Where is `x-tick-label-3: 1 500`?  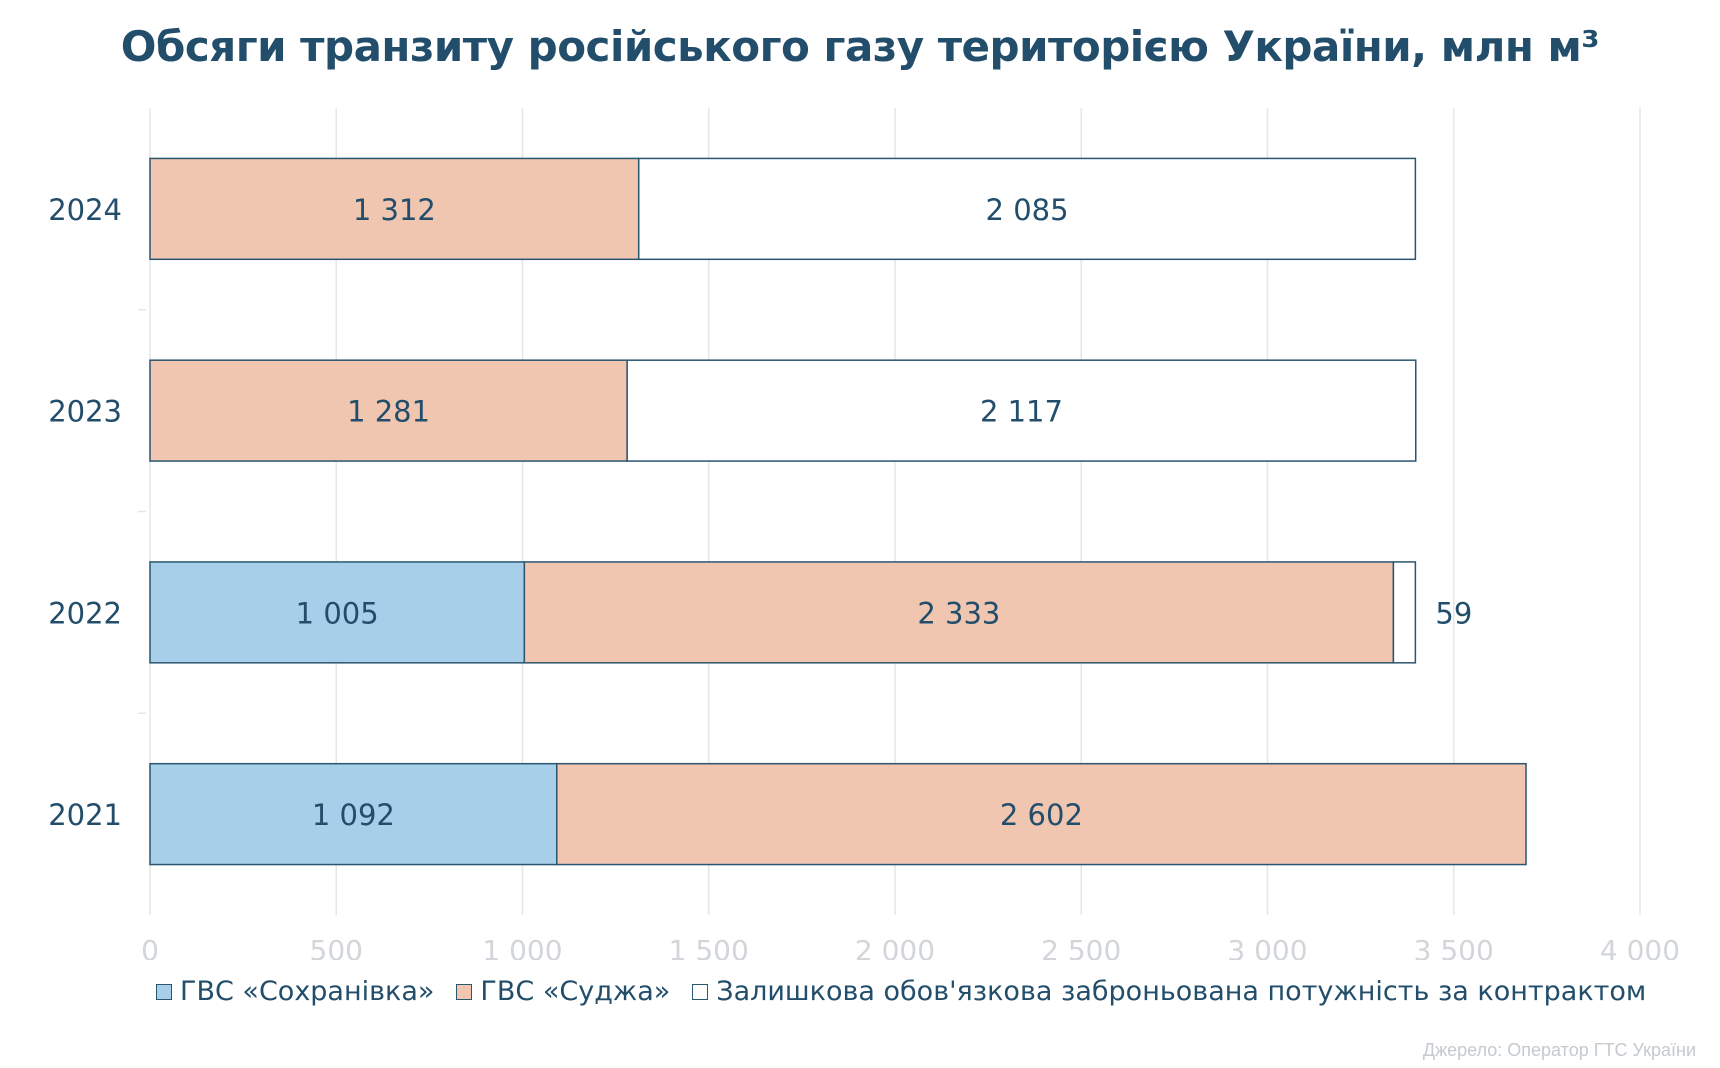 x-tick-label-3: 1 500 is located at coordinates (709, 947).